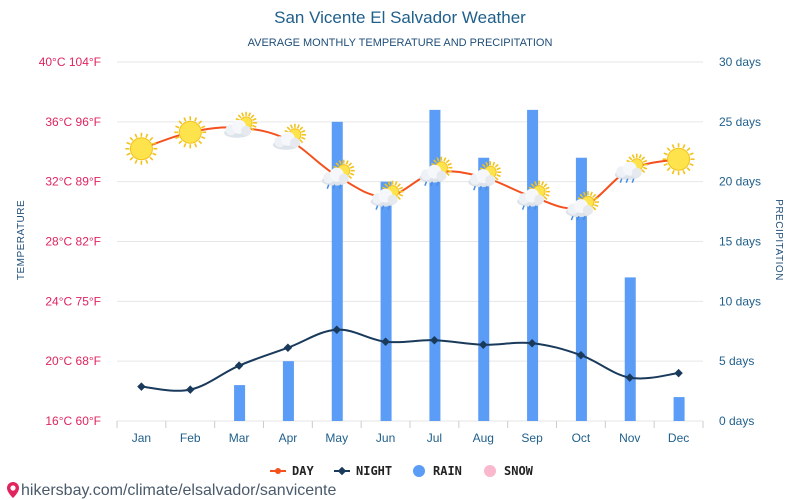 This screenshot has width=800, height=500. Describe the element at coordinates (13, 490) in the screenshot. I see `location-pin-icon` at that location.